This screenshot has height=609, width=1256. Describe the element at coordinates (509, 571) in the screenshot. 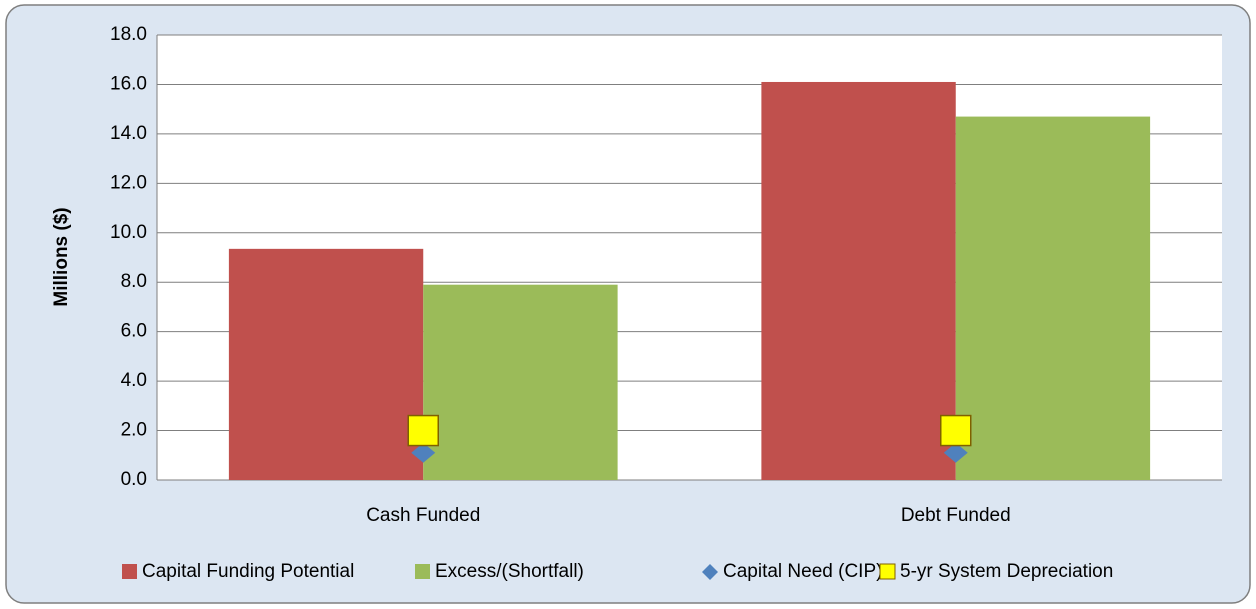

I see `legend-label: Excess/(Shortfall)` at that location.